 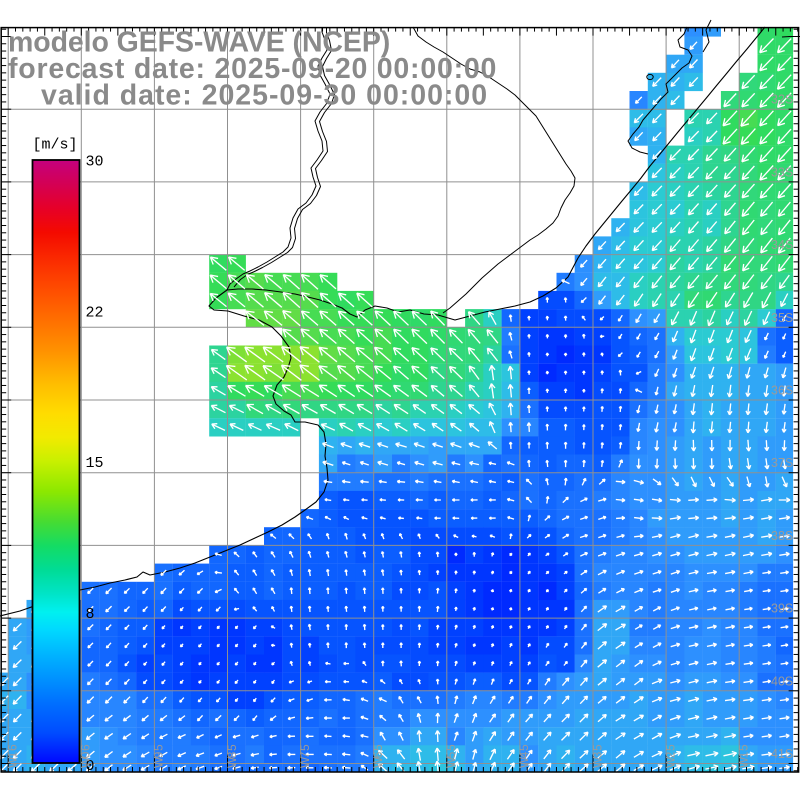 I want to click on svg-text: 35S, so click(x=782, y=318).